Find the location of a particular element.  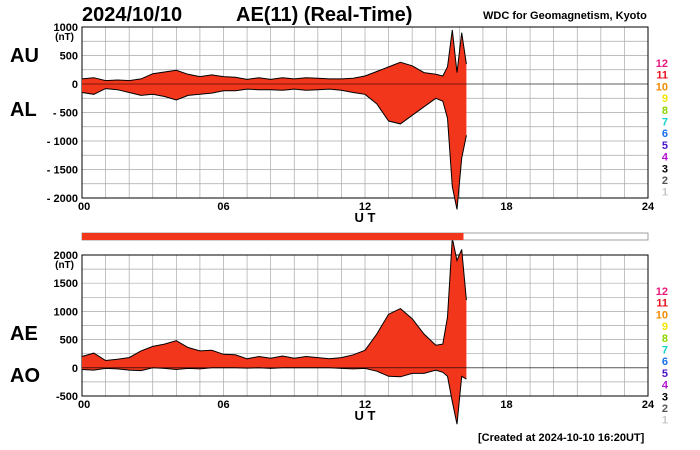

series-line-al is located at coordinates (274, 149).